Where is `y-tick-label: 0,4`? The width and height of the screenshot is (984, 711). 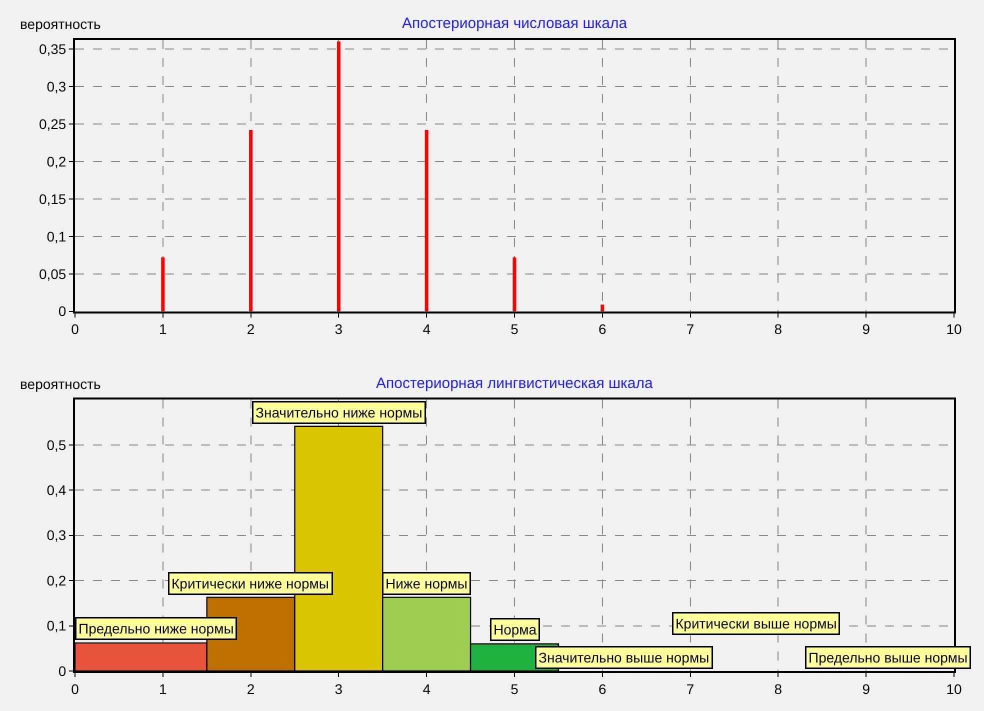
y-tick-label: 0,4 is located at coordinates (56, 490).